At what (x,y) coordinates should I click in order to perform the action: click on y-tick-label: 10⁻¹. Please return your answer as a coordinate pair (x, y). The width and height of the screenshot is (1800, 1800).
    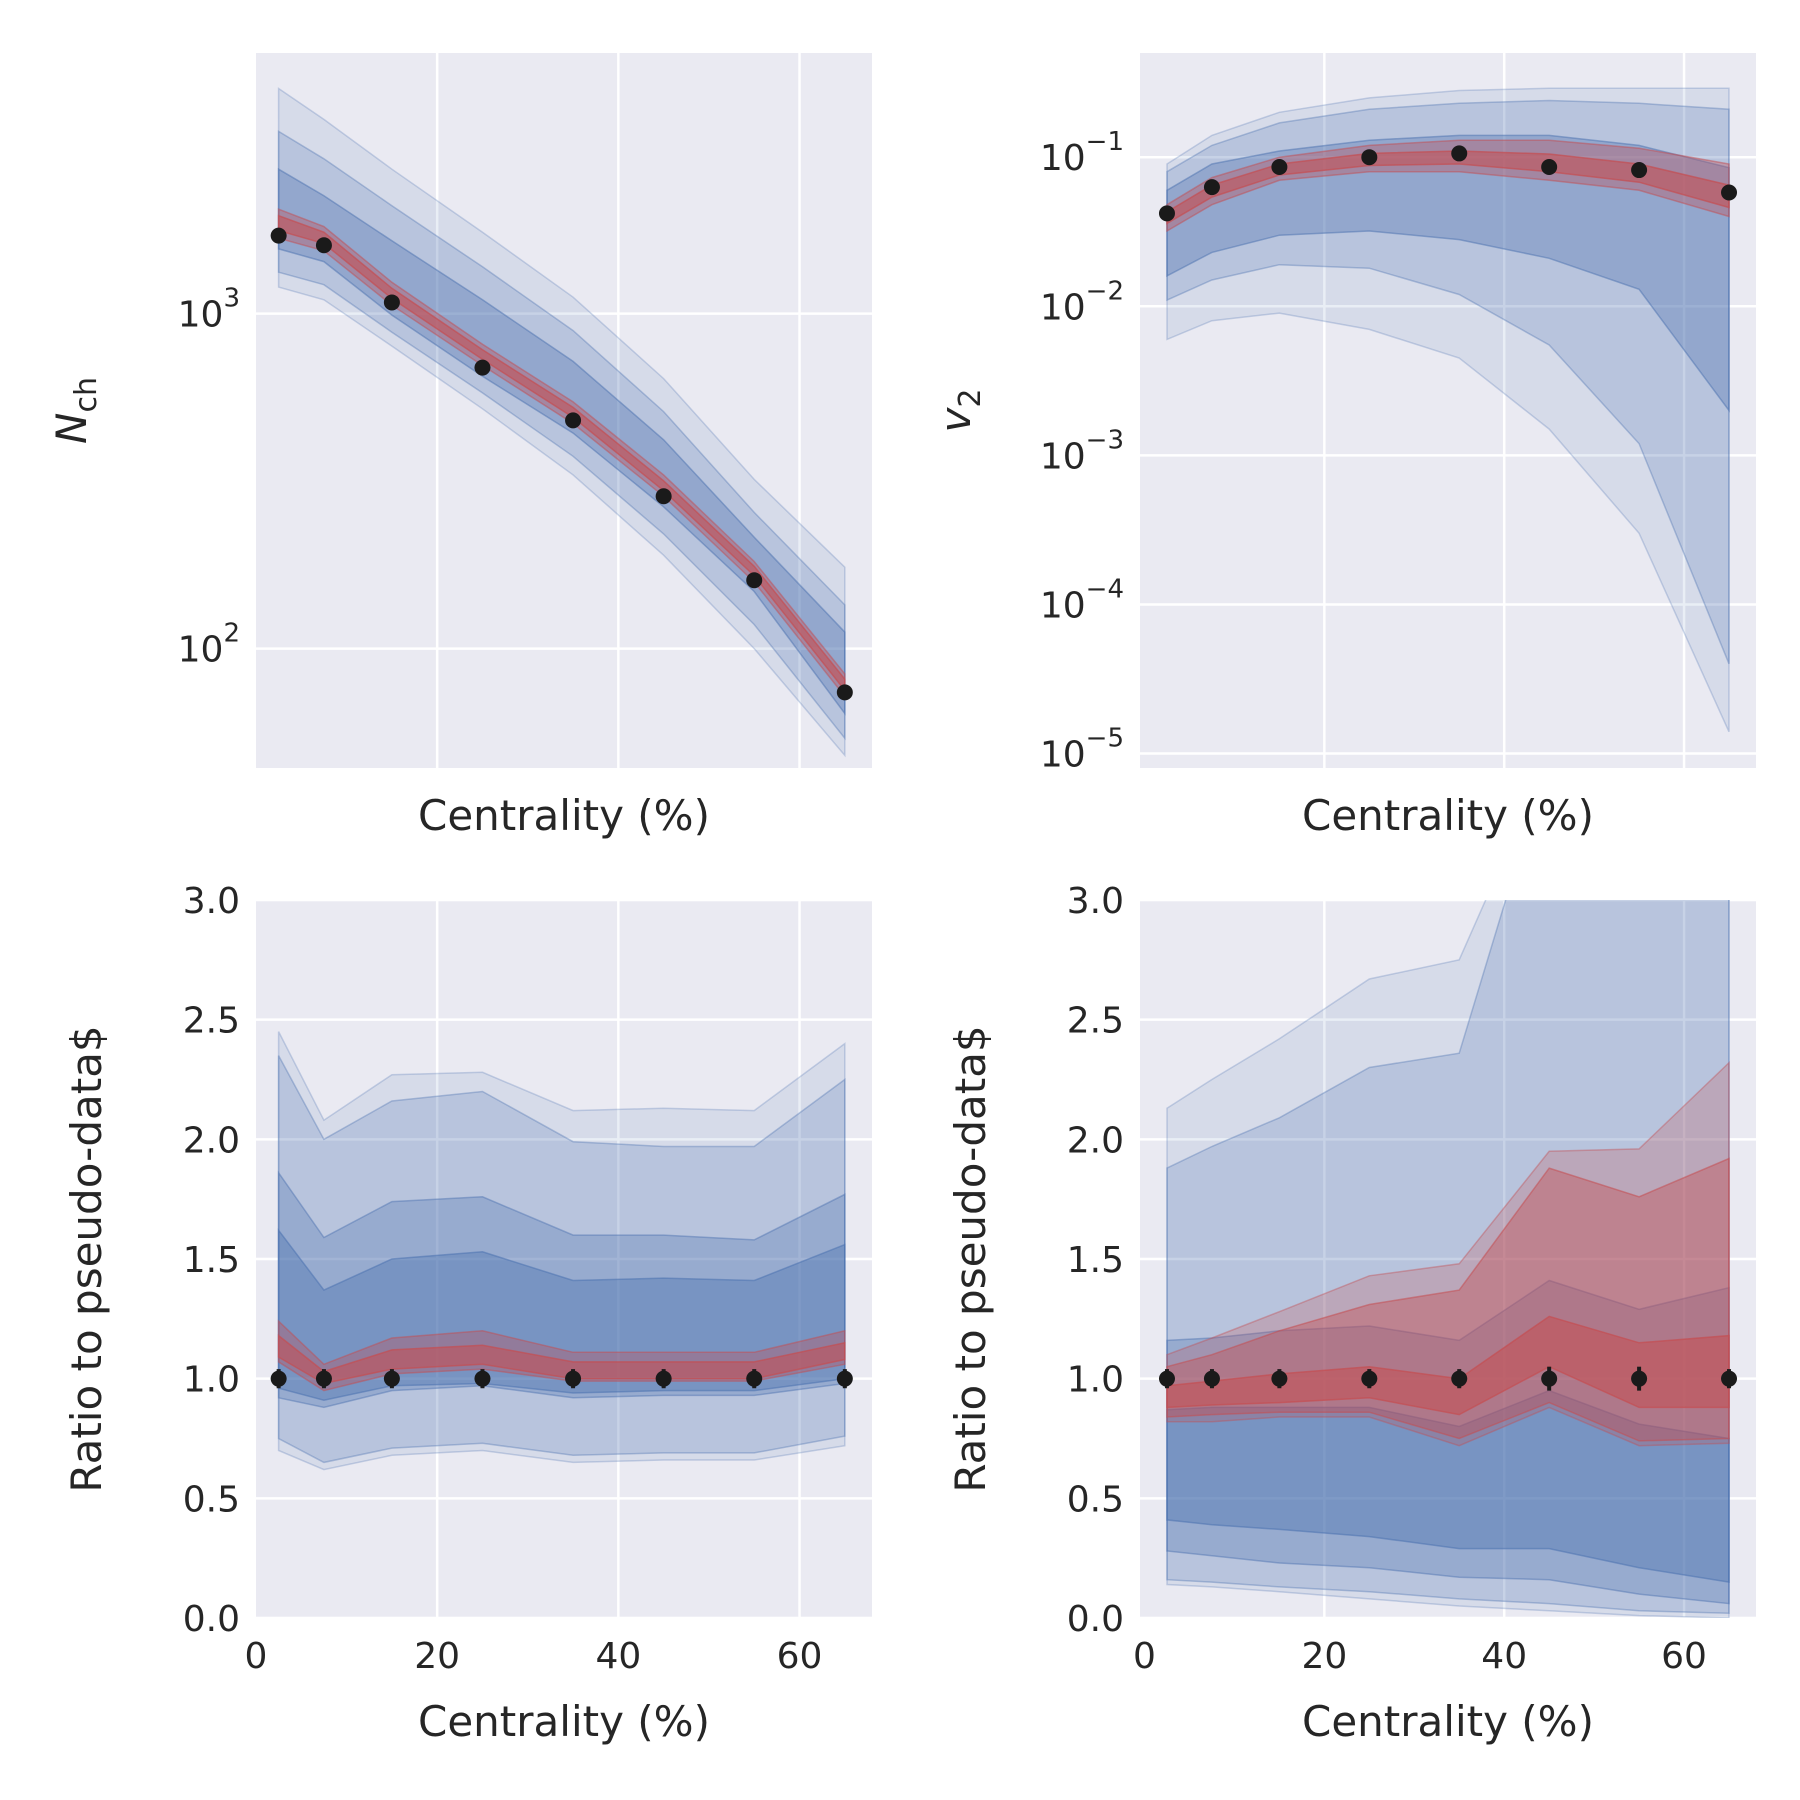
    Looking at the image, I should click on (1082, 153).